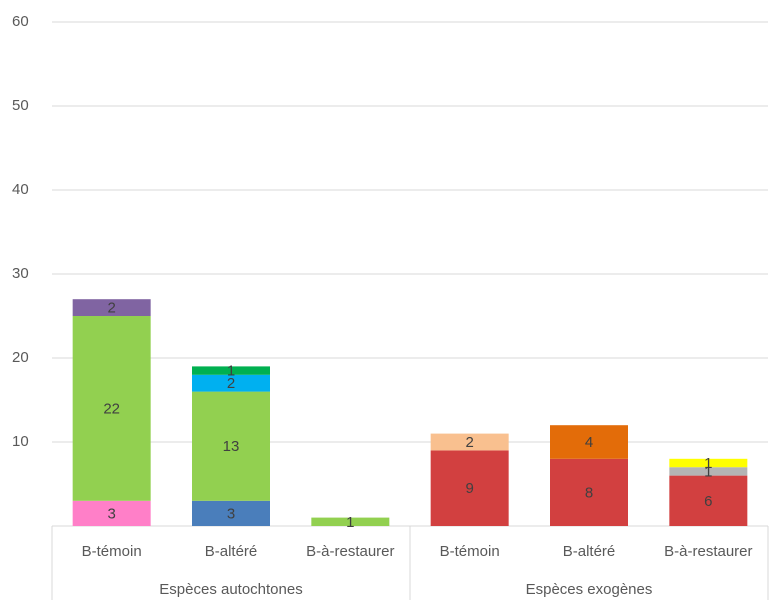  I want to click on y-tick-label: 50, so click(20, 105).